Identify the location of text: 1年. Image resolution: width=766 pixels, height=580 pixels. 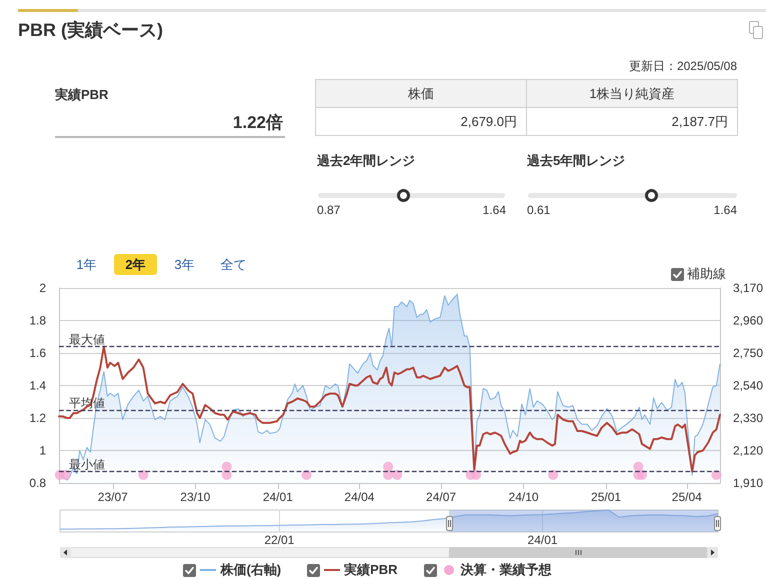
(86, 265).